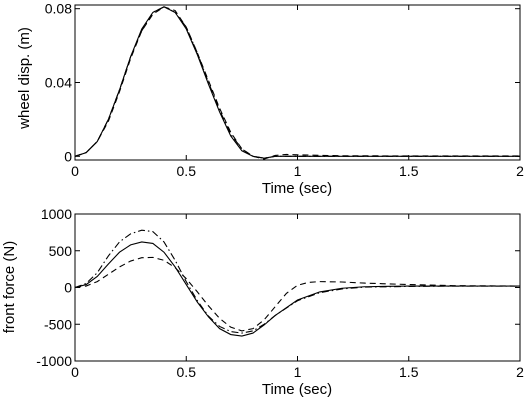 Image resolution: width=529 pixels, height=405 pixels. Describe the element at coordinates (297, 389) in the screenshot. I see `x-axis-label-bottom: Time (sec)` at that location.